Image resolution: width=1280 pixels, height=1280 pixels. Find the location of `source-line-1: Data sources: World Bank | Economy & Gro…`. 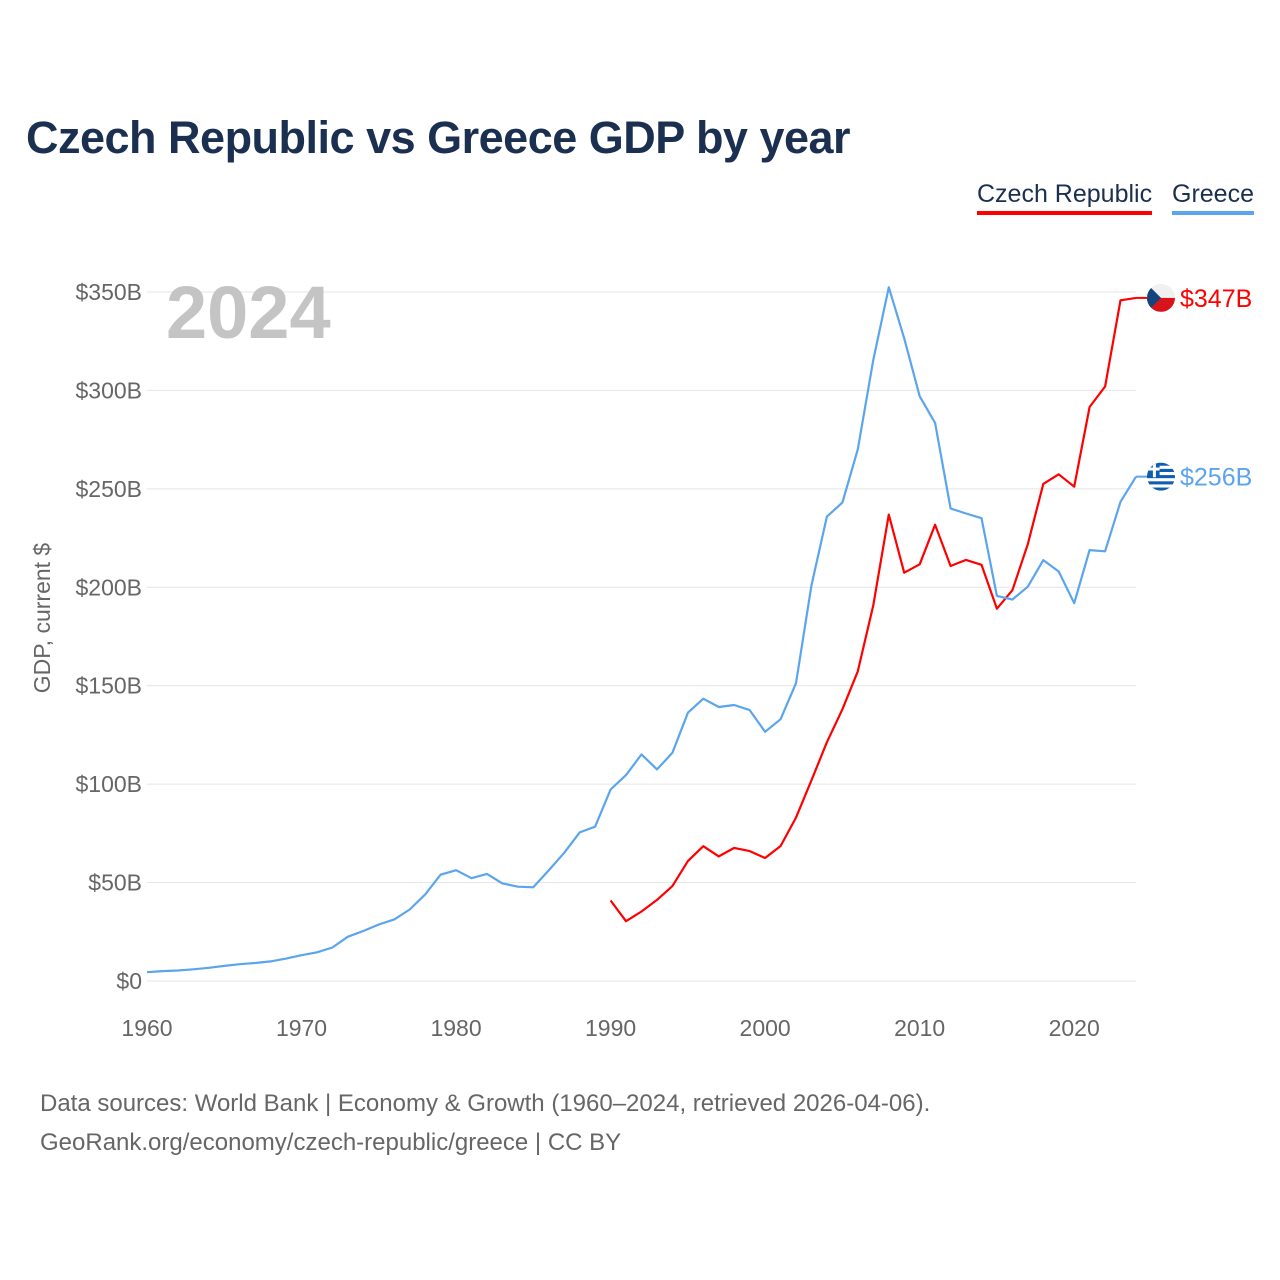

source-line-1: Data sources: World Bank | Economy & Gro… is located at coordinates (485, 1103).